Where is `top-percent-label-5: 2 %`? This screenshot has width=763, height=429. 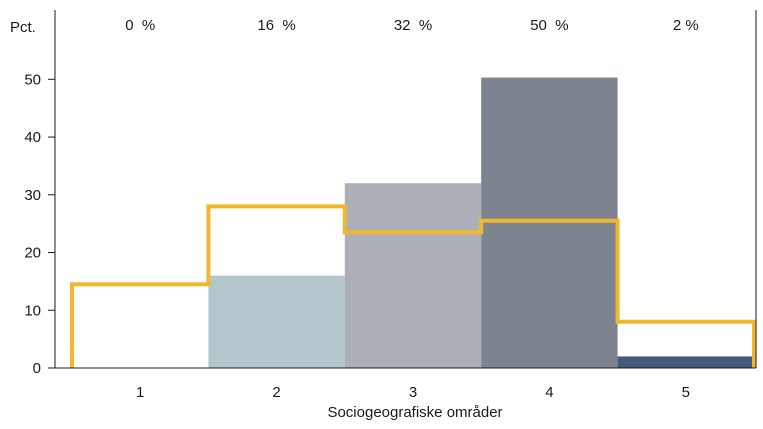 top-percent-label-5: 2 % is located at coordinates (686, 25).